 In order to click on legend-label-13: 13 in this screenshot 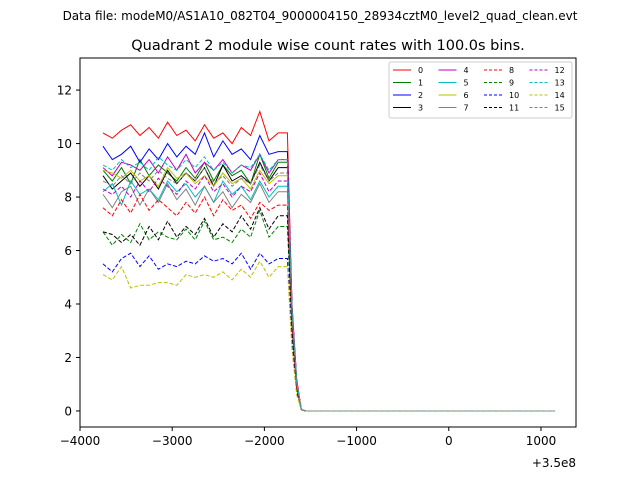, I will do `click(560, 83)`.